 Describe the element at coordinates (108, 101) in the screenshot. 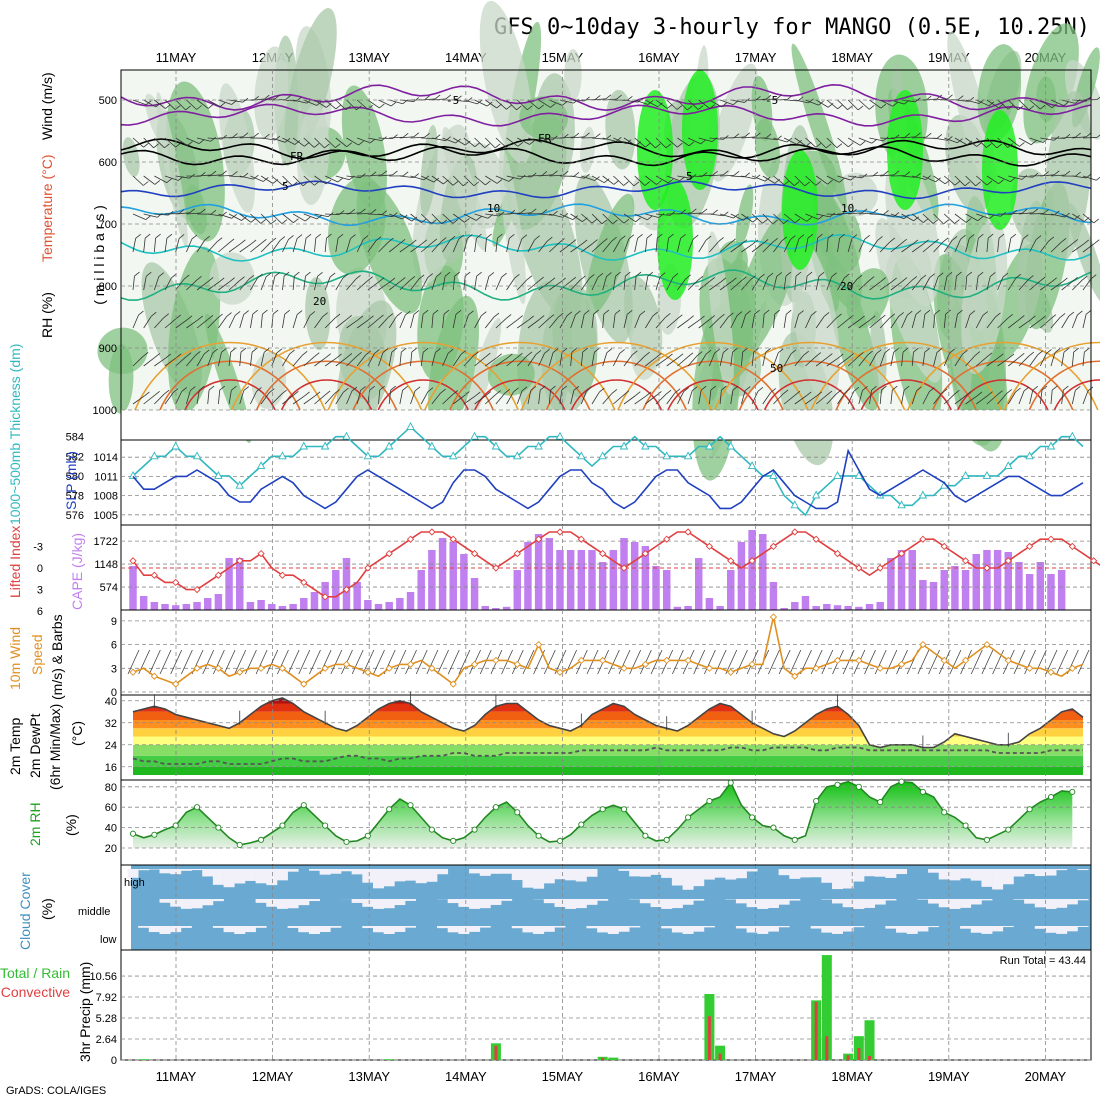

I see `level-500: 500` at that location.